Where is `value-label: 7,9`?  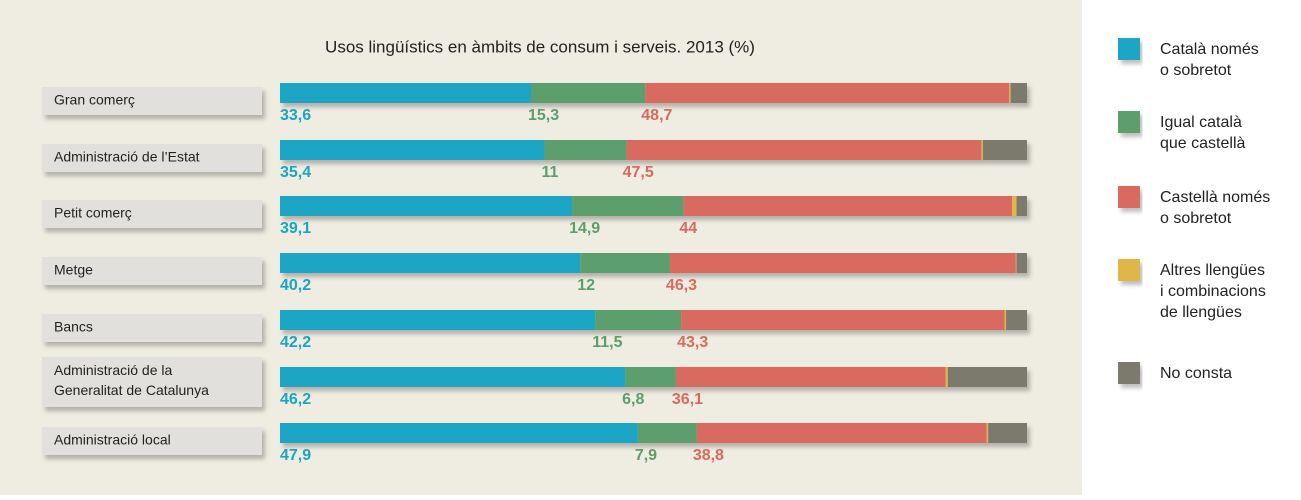 value-label: 7,9 is located at coordinates (646, 455).